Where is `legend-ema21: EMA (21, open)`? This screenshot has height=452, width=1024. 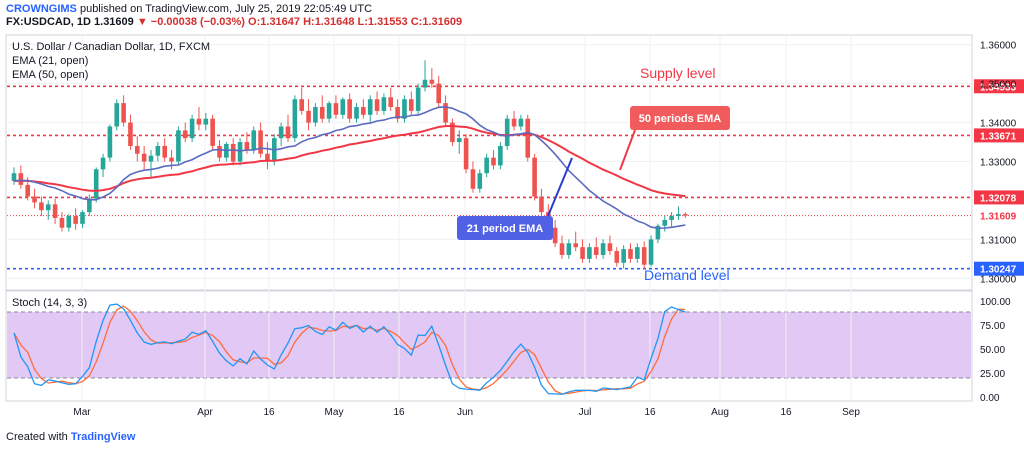 legend-ema21: EMA (21, open) is located at coordinates (50, 61).